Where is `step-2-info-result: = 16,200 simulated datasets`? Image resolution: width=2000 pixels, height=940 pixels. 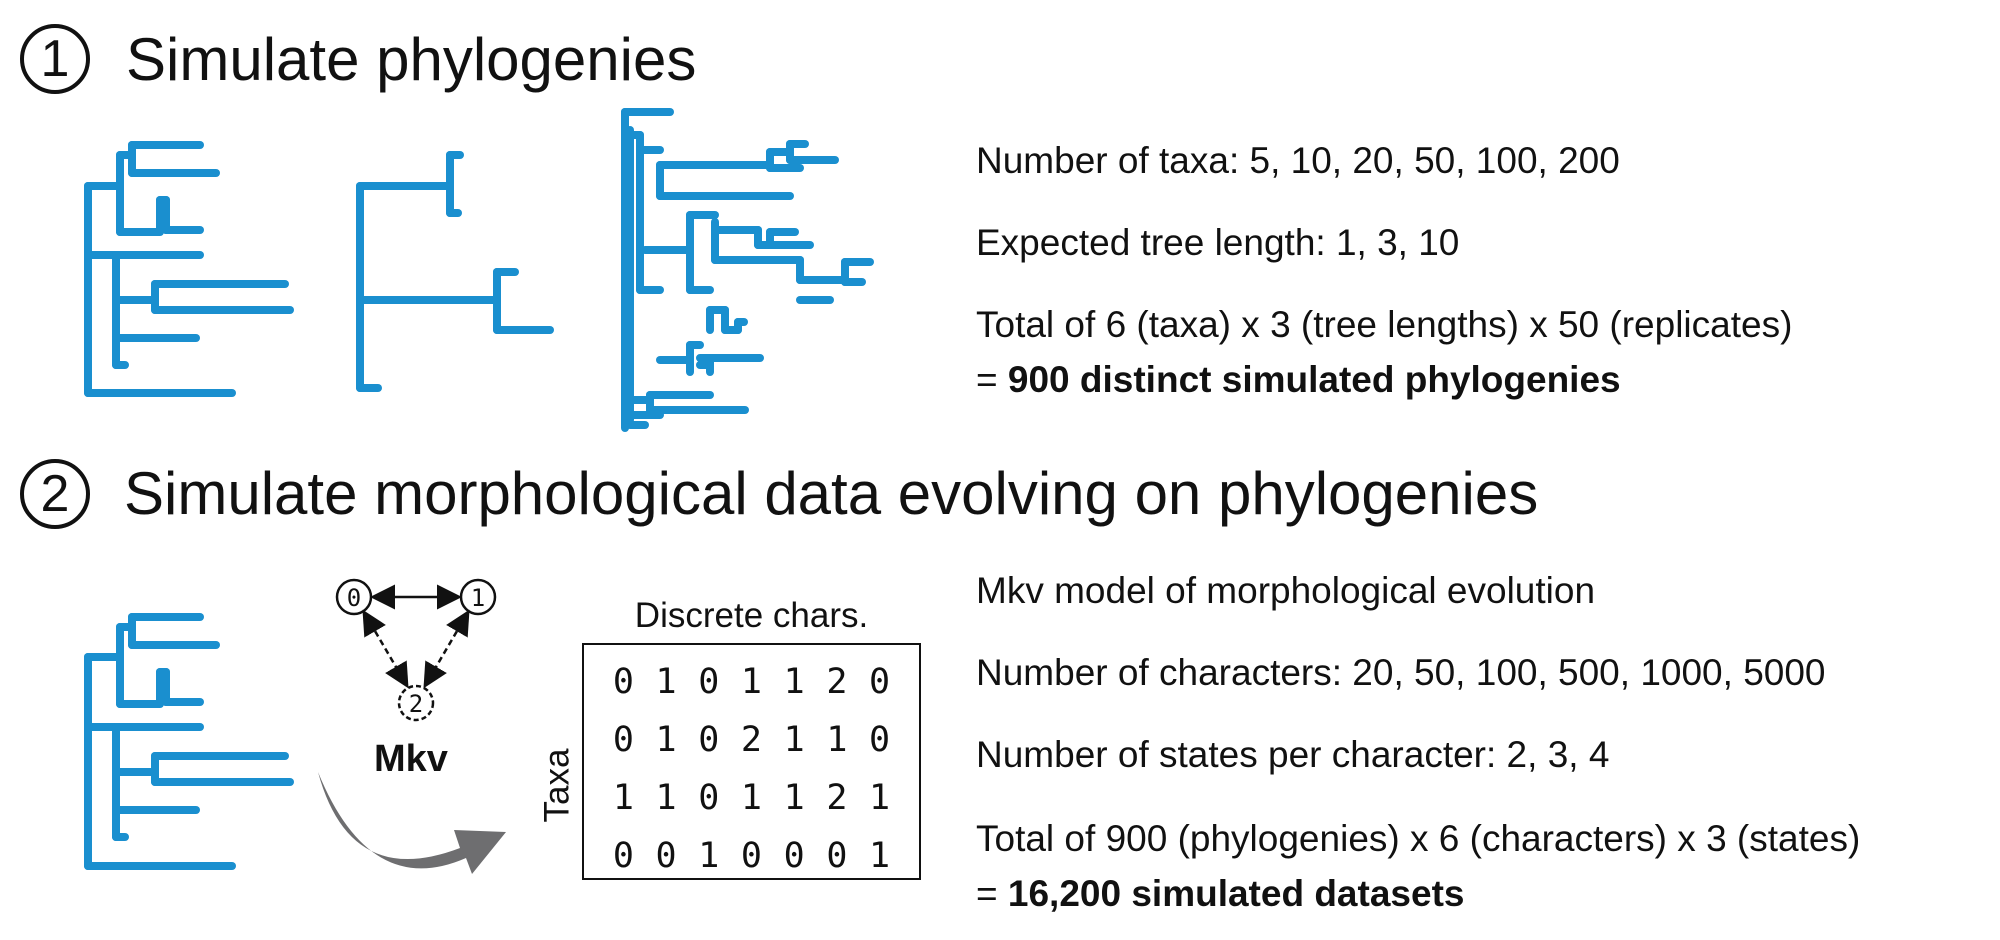 step-2-info-result: = 16,200 simulated datasets is located at coordinates (1220, 893).